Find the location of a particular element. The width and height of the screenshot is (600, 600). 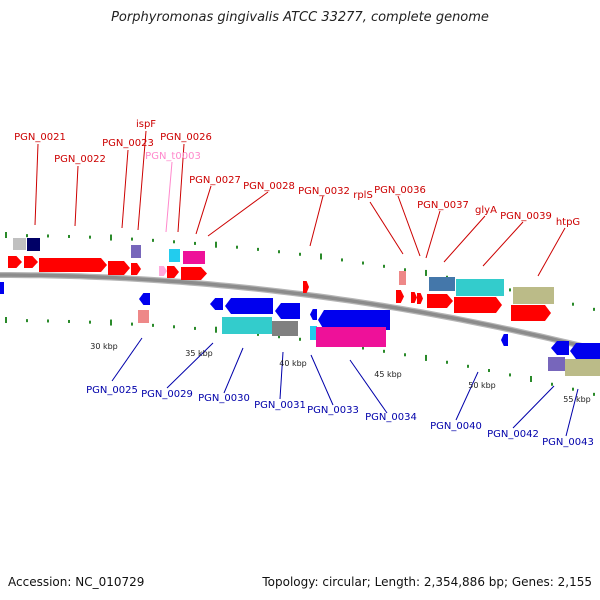

scale-label: 50 kbp is located at coordinates (482, 385).